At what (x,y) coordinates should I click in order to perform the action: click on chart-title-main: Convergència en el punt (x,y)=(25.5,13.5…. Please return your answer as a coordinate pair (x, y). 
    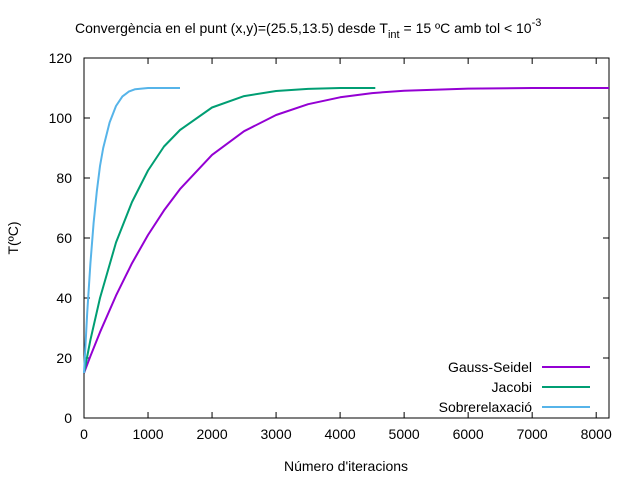
    Looking at the image, I should click on (231, 28).